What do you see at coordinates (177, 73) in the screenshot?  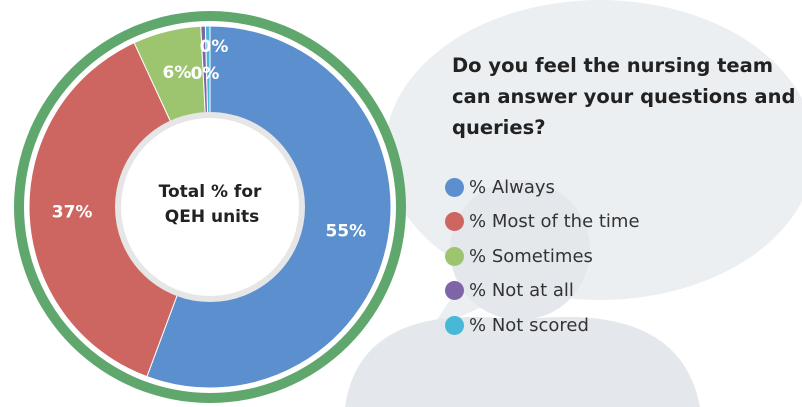 I see `data-label: 6%` at bounding box center [177, 73].